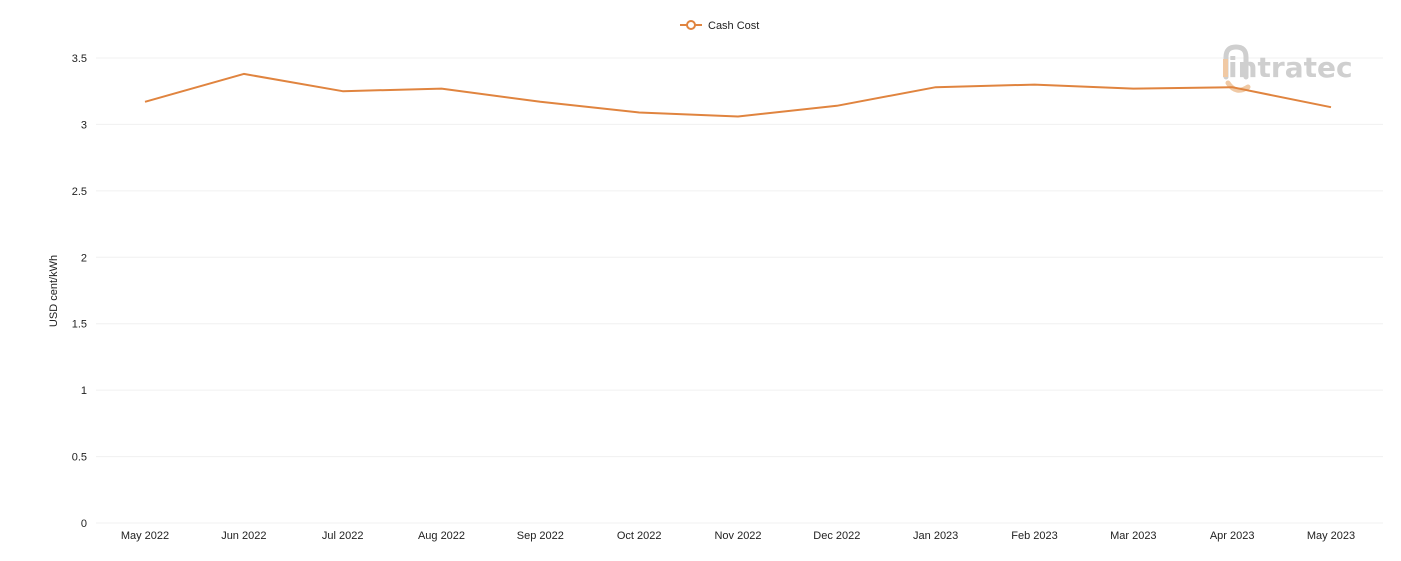 The image size is (1401, 561). Describe the element at coordinates (1133, 536) in the screenshot. I see `x-tick-label: Mar 2023` at that location.